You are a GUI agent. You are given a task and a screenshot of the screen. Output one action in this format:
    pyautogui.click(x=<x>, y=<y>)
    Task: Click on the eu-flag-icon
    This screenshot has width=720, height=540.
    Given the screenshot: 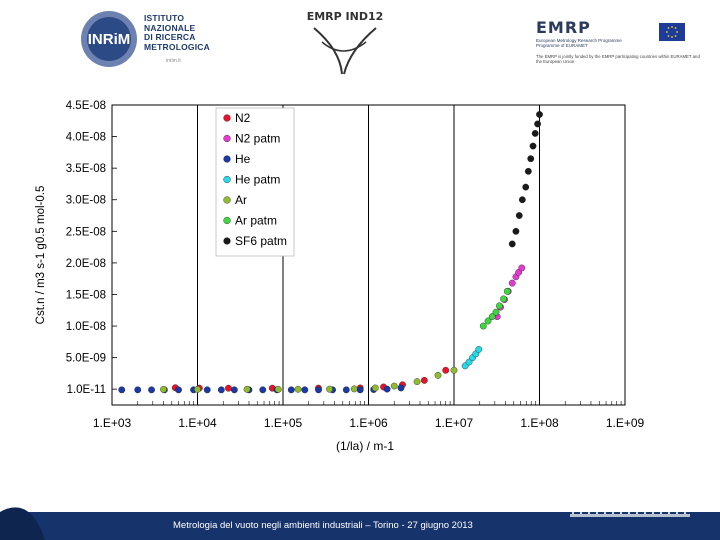 What is the action you would take?
    pyautogui.click(x=672, y=32)
    